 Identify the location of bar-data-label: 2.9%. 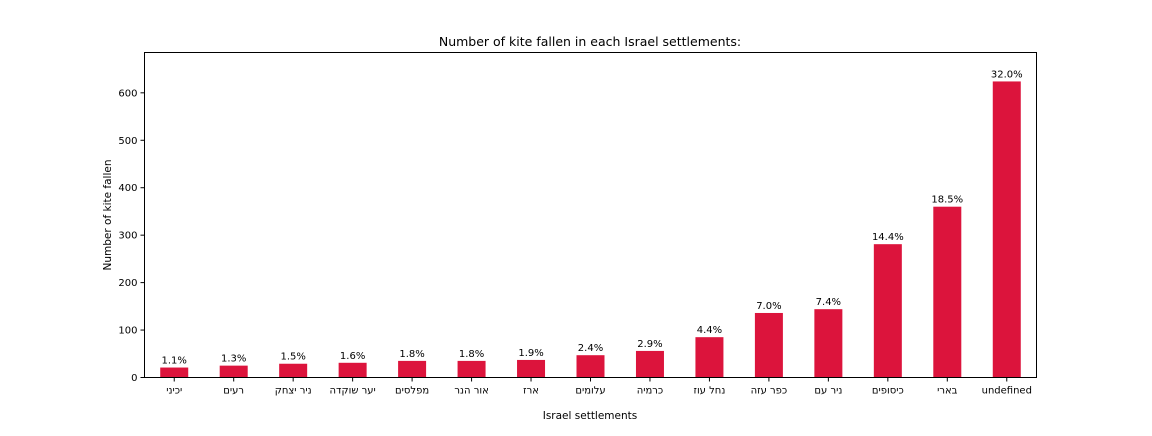
(649, 344).